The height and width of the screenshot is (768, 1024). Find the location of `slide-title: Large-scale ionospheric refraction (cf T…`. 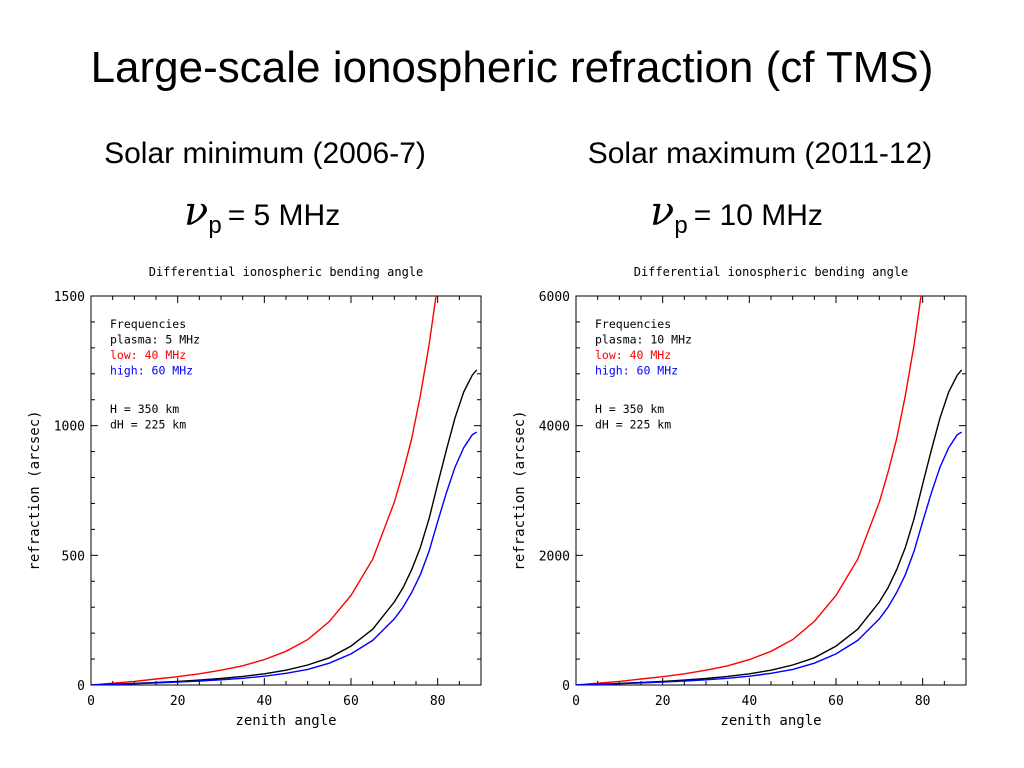

slide-title: Large-scale ionospheric refraction (cf T… is located at coordinates (512, 67).